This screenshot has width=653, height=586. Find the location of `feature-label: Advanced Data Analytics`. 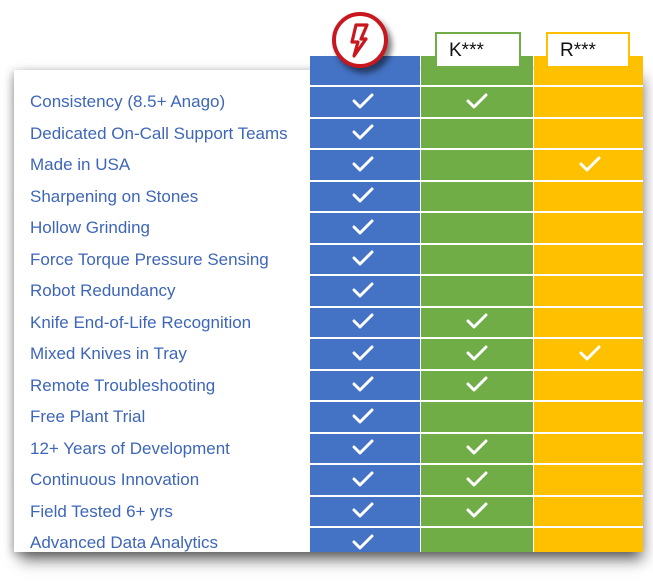

feature-label: Advanced Data Analytics is located at coordinates (124, 542).